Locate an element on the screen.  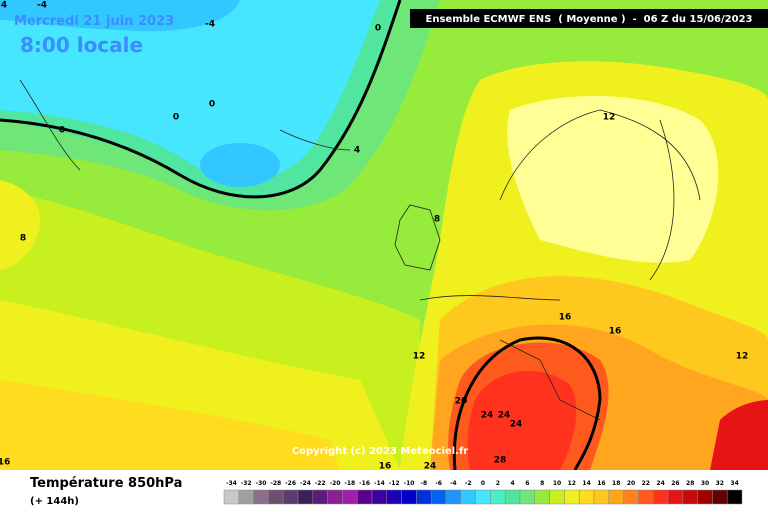
scale-label: 26 is located at coordinates (675, 483).